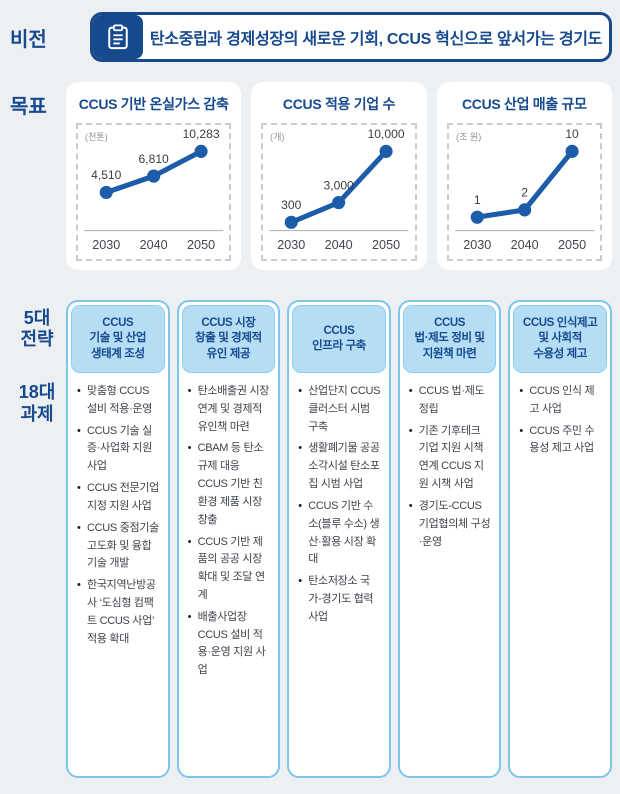 This screenshot has height=794, width=620. Describe the element at coordinates (560, 339) in the screenshot. I see `strategy-header: CCUS 인식제고 및 사회적 수용성 제고` at that location.